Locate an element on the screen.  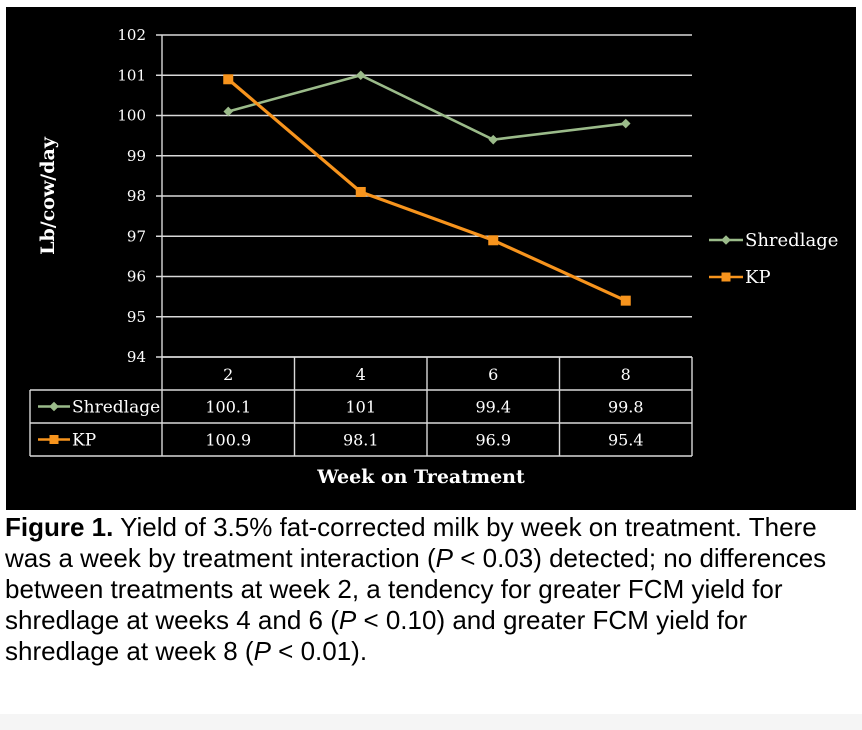
legend-label: Shredlage is located at coordinates (791, 240).